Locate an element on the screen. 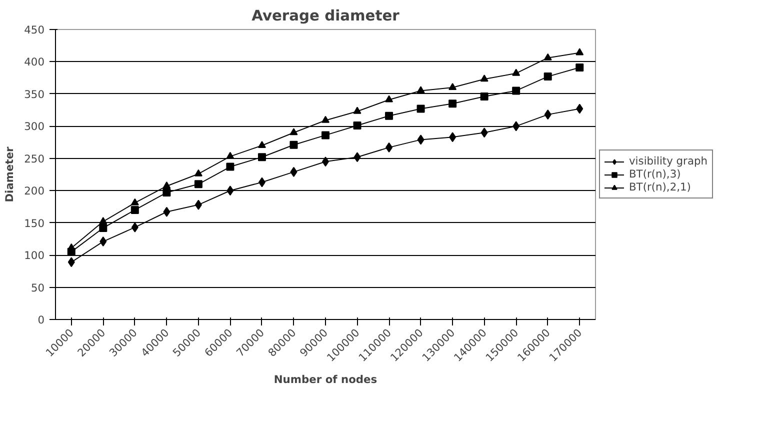 Image resolution: width=771 pixels, height=444 pixels. y-tick-label: 350 is located at coordinates (34, 94).